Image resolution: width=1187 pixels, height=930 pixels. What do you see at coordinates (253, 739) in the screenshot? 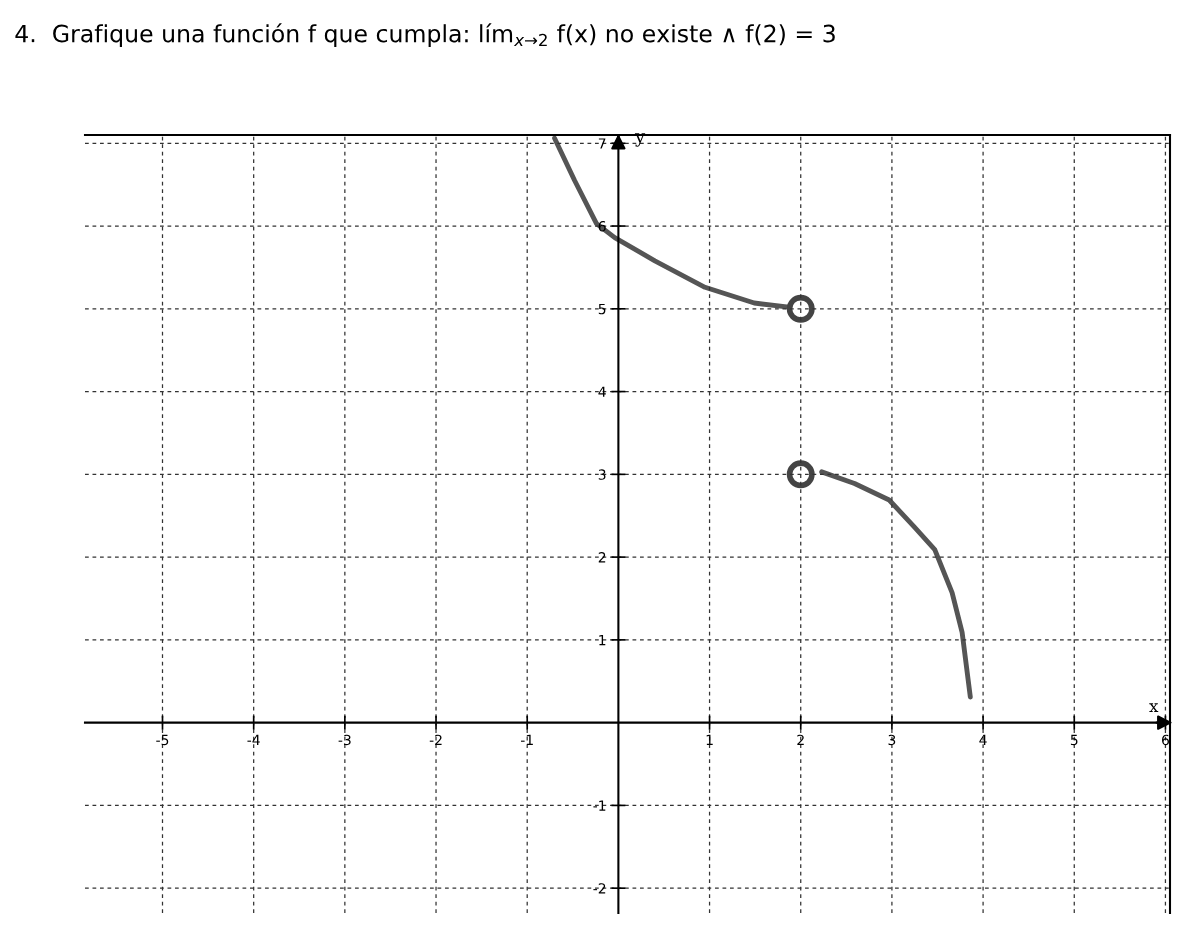
I see `x-tick-label: -4` at bounding box center [253, 739].